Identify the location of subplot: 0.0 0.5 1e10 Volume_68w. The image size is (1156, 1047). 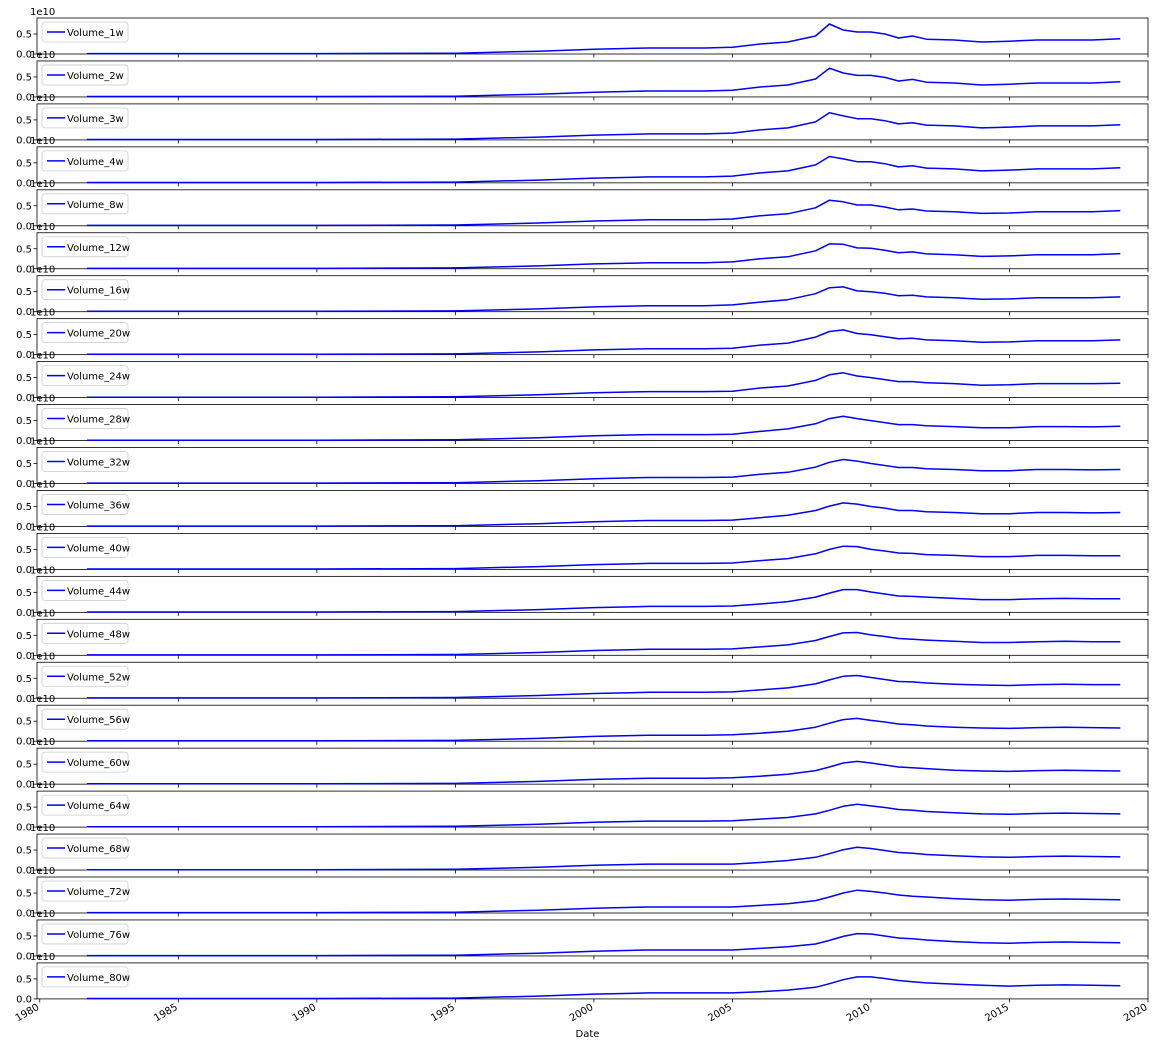
(582, 850).